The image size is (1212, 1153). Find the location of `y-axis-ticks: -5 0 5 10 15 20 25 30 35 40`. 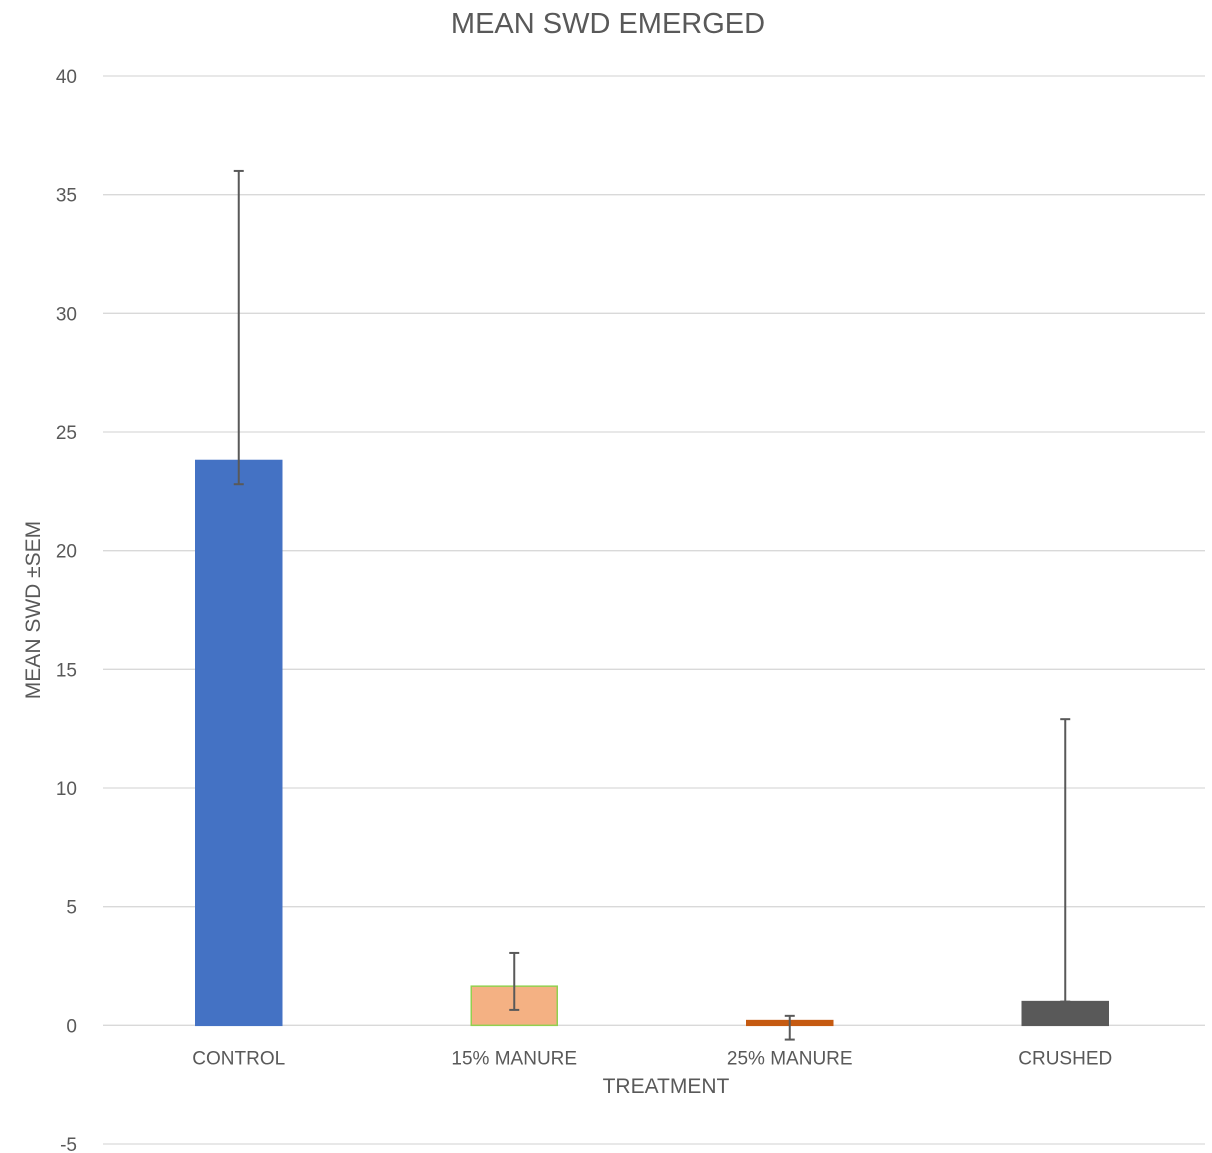

y-axis-ticks: -5 0 5 10 15 20 25 30 35 40 is located at coordinates (66, 610).